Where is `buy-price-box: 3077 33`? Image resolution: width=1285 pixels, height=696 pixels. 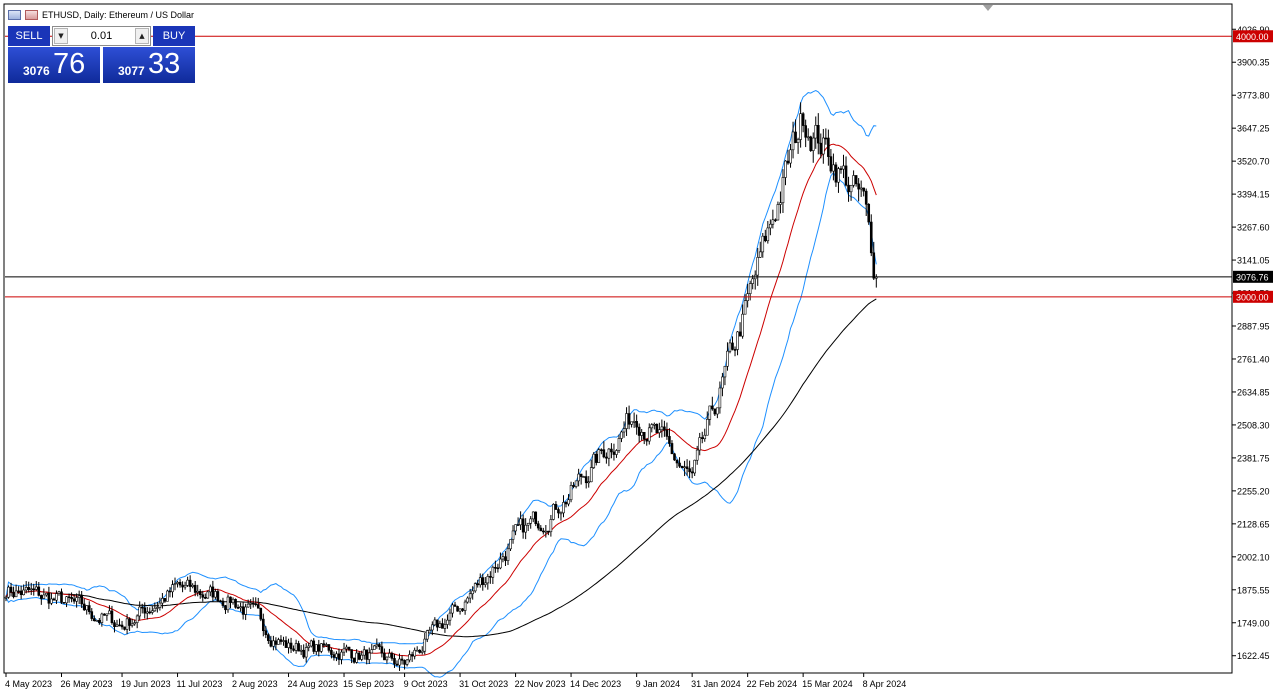
buy-price-box: 3077 33 is located at coordinates (149, 65).